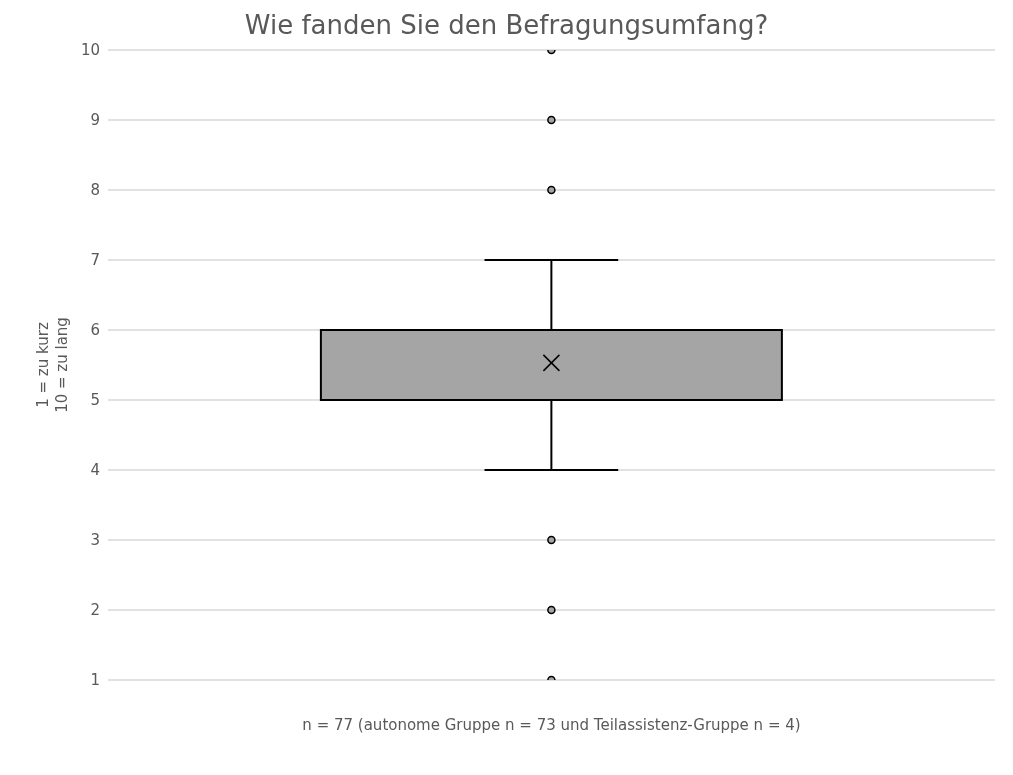 The width and height of the screenshot is (1013, 775). Describe the element at coordinates (551, 725) in the screenshot. I see `x-axis-title: n = 77 (autonome Gruppe n = 73 und Teilassistenz-Gruppe n = 4)` at that location.